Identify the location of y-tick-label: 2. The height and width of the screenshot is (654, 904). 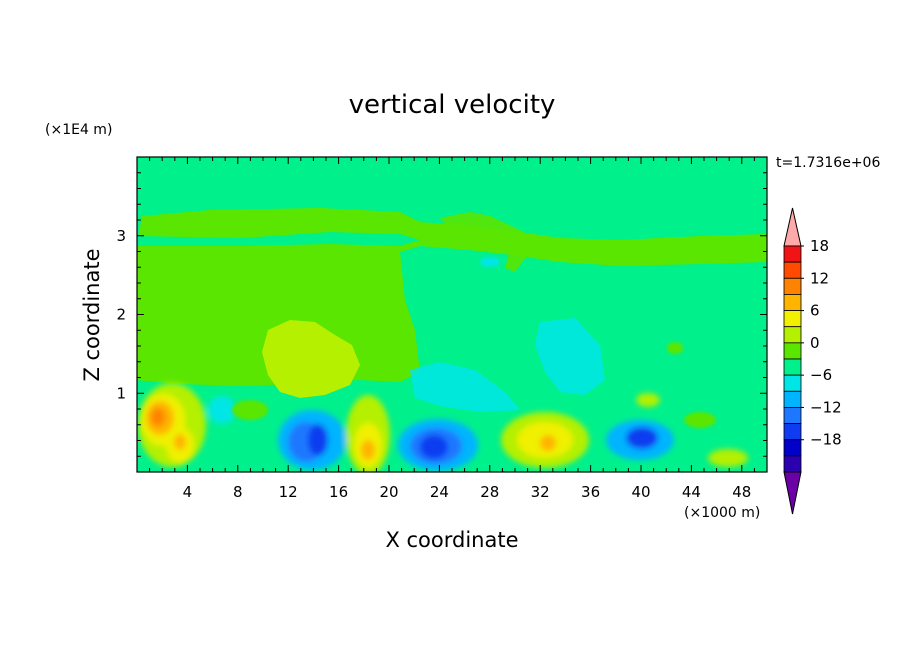
(121, 315).